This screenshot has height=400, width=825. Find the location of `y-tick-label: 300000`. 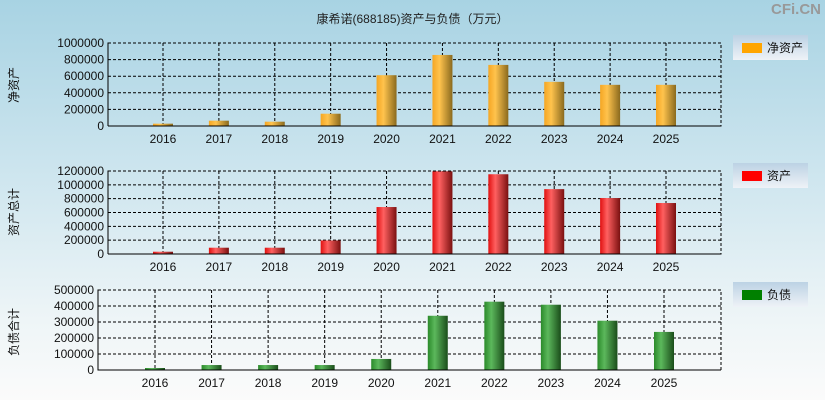

y-tick-label: 300000 is located at coordinates (74, 322).